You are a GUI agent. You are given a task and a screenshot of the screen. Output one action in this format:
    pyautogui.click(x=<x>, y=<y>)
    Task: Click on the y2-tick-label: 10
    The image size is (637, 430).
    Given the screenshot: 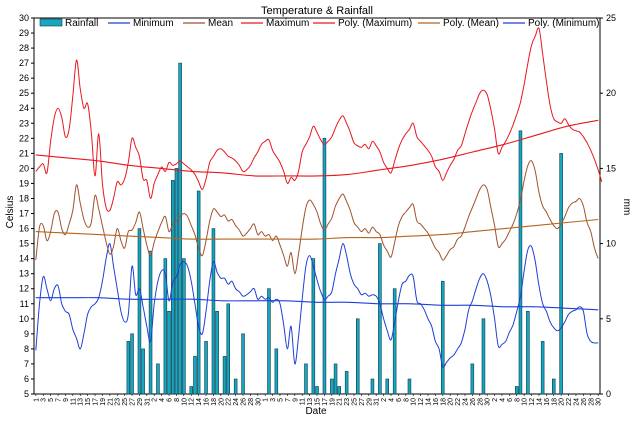 What is the action you would take?
    pyautogui.click(x=611, y=244)
    